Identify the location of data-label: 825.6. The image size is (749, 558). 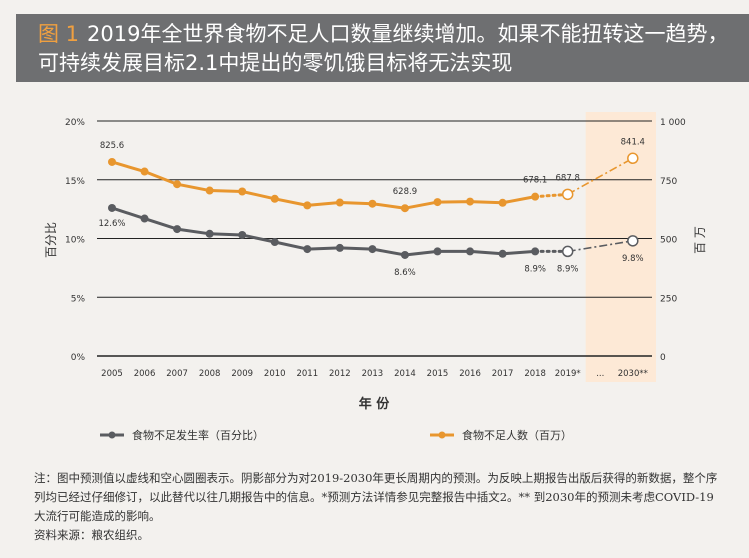
(112, 146).